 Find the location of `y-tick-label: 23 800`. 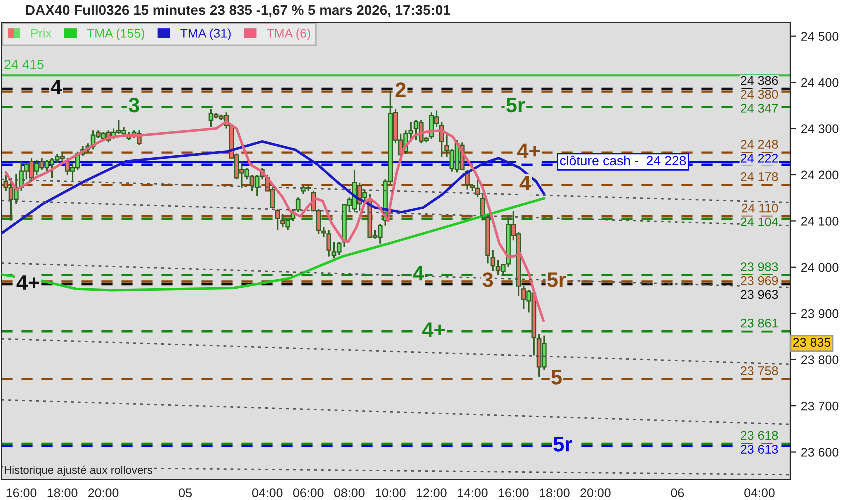

y-tick-label: 23 800 is located at coordinates (820, 360).